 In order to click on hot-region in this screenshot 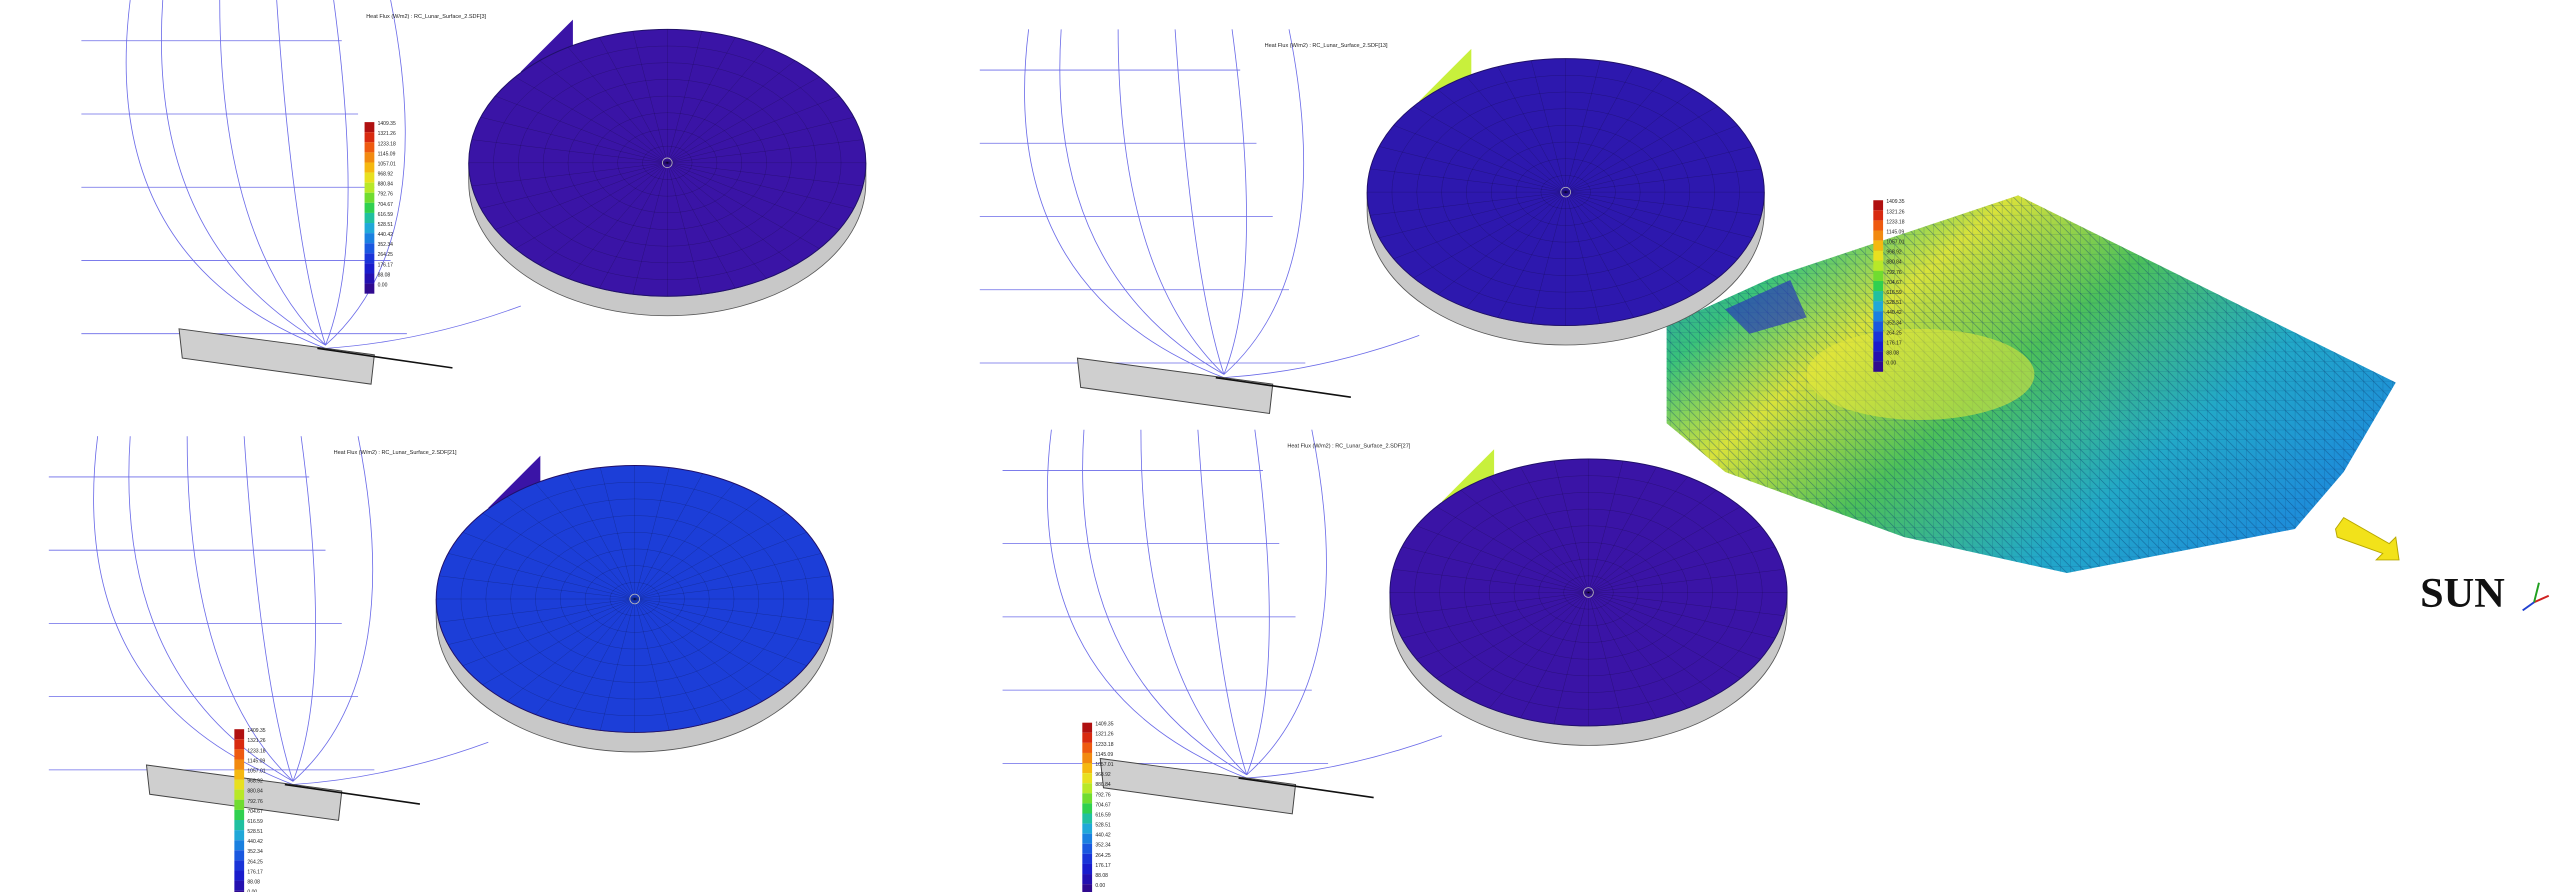, I will do `click(1920, 374)`.